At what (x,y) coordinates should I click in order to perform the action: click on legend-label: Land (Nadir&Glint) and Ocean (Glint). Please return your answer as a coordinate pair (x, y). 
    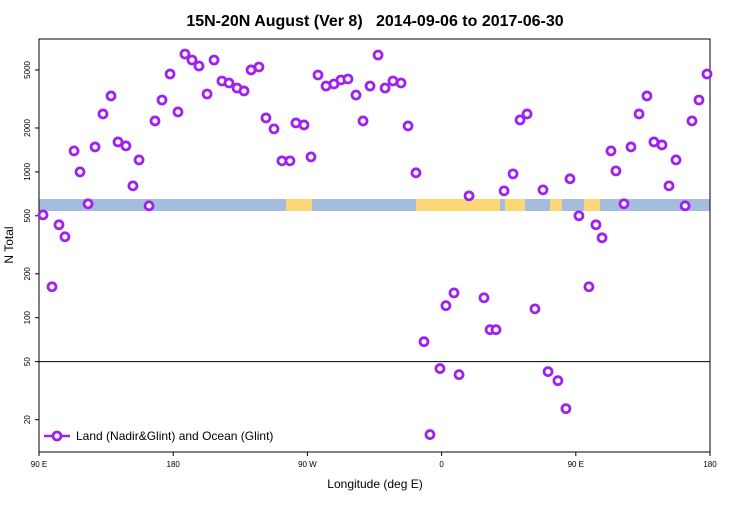
    Looking at the image, I should click on (174, 436).